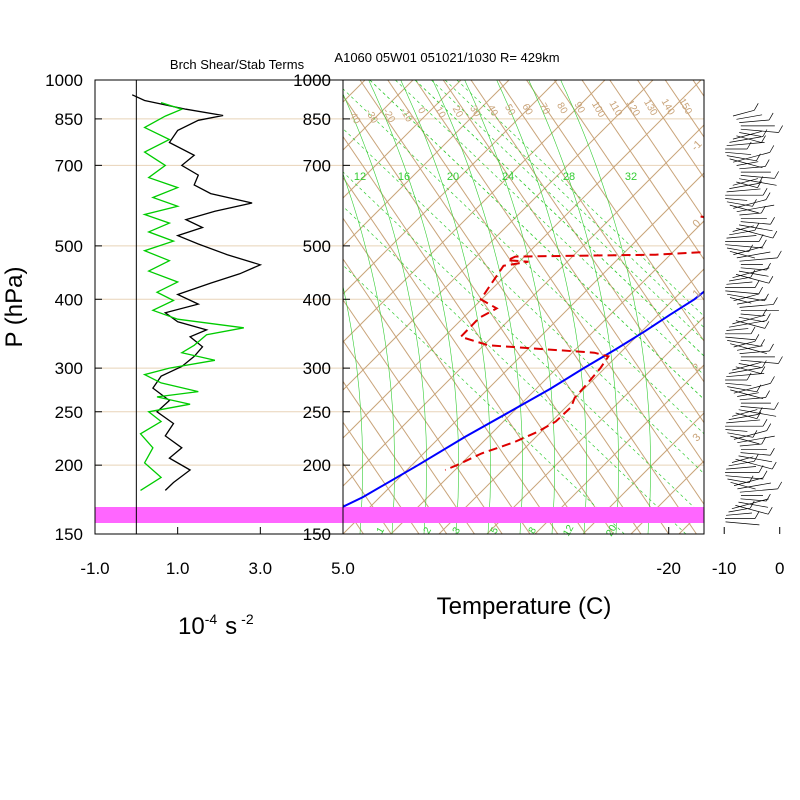  What do you see at coordinates (317, 299) in the screenshot?
I see `y-tick-label: 400` at bounding box center [317, 299].